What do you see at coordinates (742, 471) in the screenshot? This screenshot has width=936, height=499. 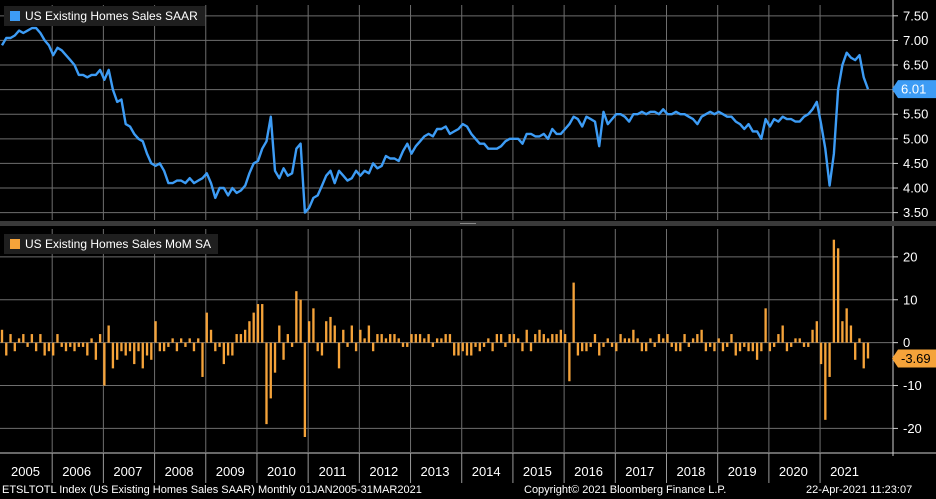 I see `x-tick-label: 2019` at bounding box center [742, 471].